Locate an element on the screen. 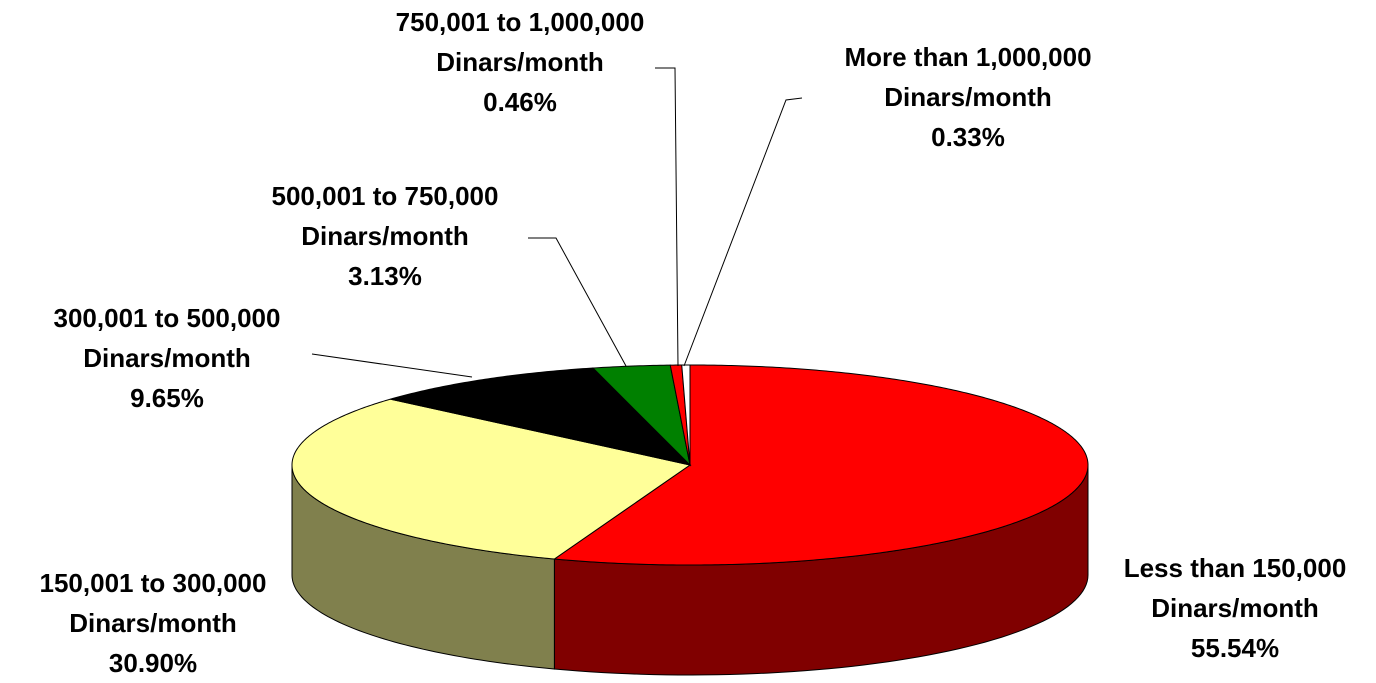 The image size is (1376, 683). data-label: 750,001 to 1,000,000 Dinars/month 0.46% is located at coordinates (520, 62).